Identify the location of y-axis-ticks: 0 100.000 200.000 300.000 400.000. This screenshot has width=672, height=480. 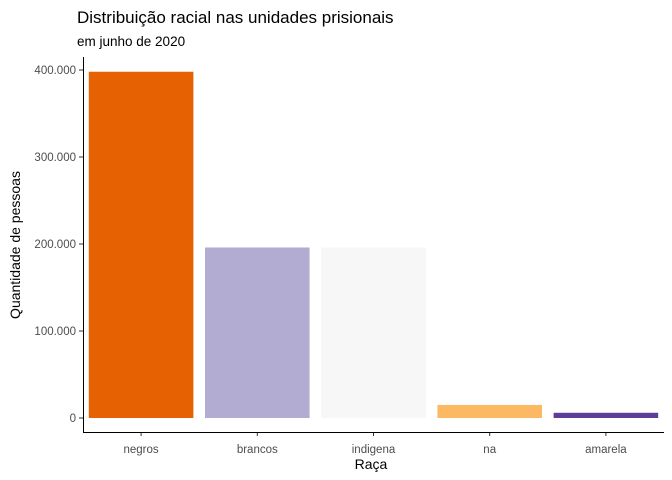
(58, 245).